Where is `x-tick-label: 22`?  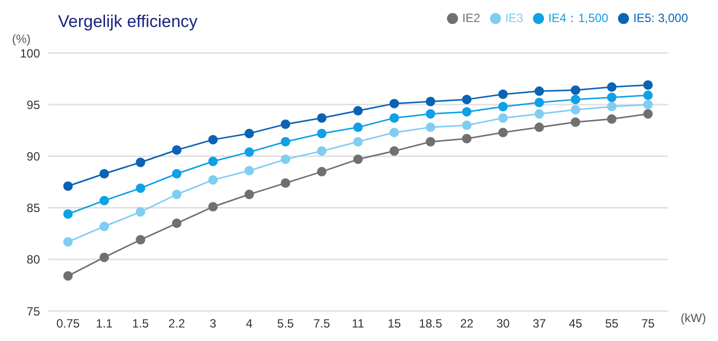
x-tick-label: 22 is located at coordinates (467, 323).